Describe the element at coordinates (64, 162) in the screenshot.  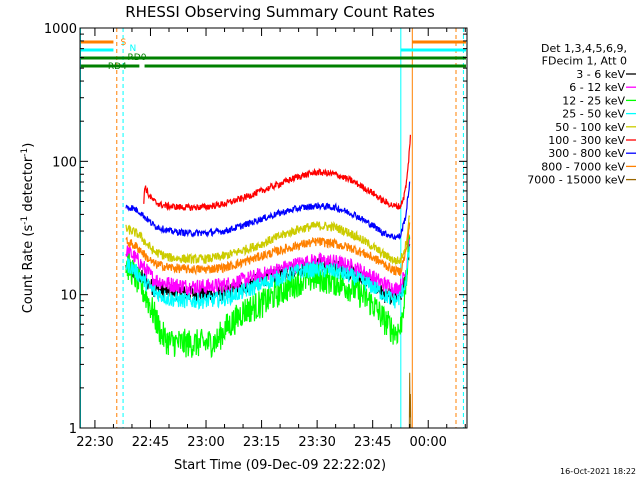
I see `y-tick-label: 100` at that location.